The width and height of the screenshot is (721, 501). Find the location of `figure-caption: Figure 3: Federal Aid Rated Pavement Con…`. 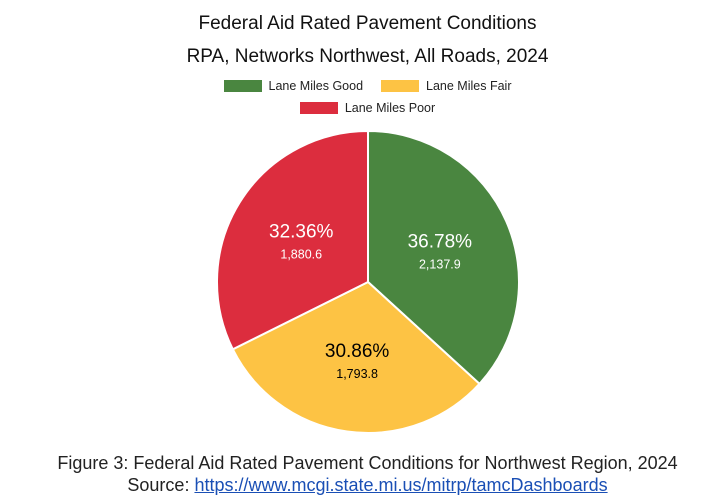

figure-caption: Figure 3: Federal Aid Rated Pavement Con… is located at coordinates (367, 463).